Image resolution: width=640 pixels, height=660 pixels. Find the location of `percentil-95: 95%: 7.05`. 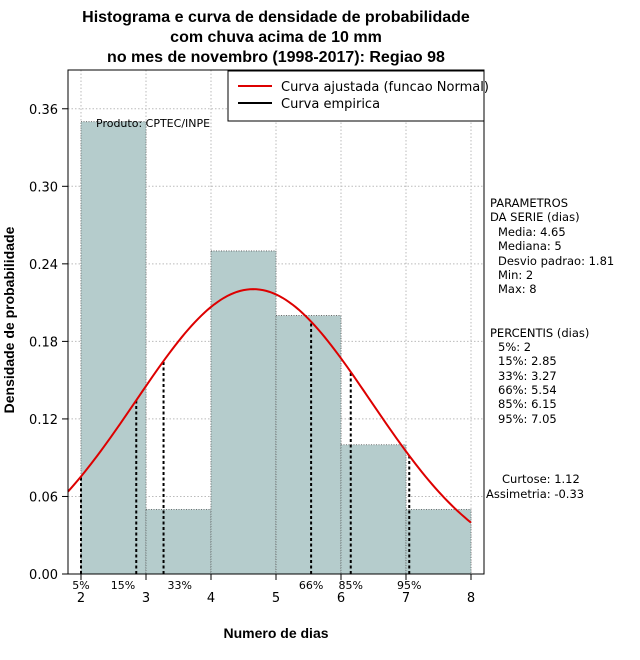

percentil-95: 95%: 7.05 is located at coordinates (527, 419).